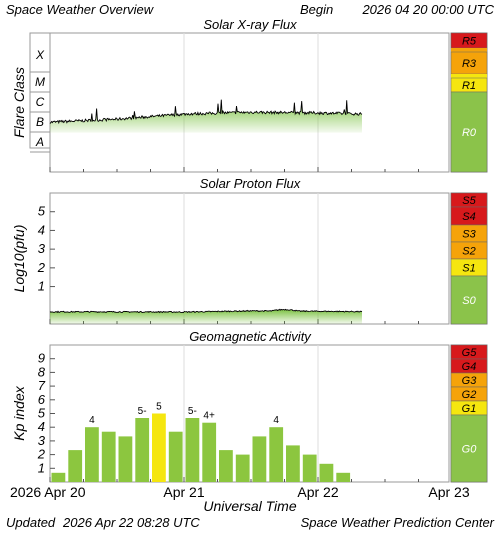  I want to click on y-tick-label: 8, so click(42, 371).